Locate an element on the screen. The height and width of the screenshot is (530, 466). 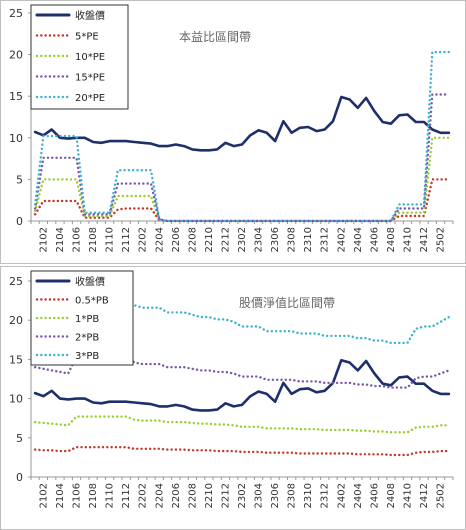
legend-label-2: 1*PB is located at coordinates (87, 319).